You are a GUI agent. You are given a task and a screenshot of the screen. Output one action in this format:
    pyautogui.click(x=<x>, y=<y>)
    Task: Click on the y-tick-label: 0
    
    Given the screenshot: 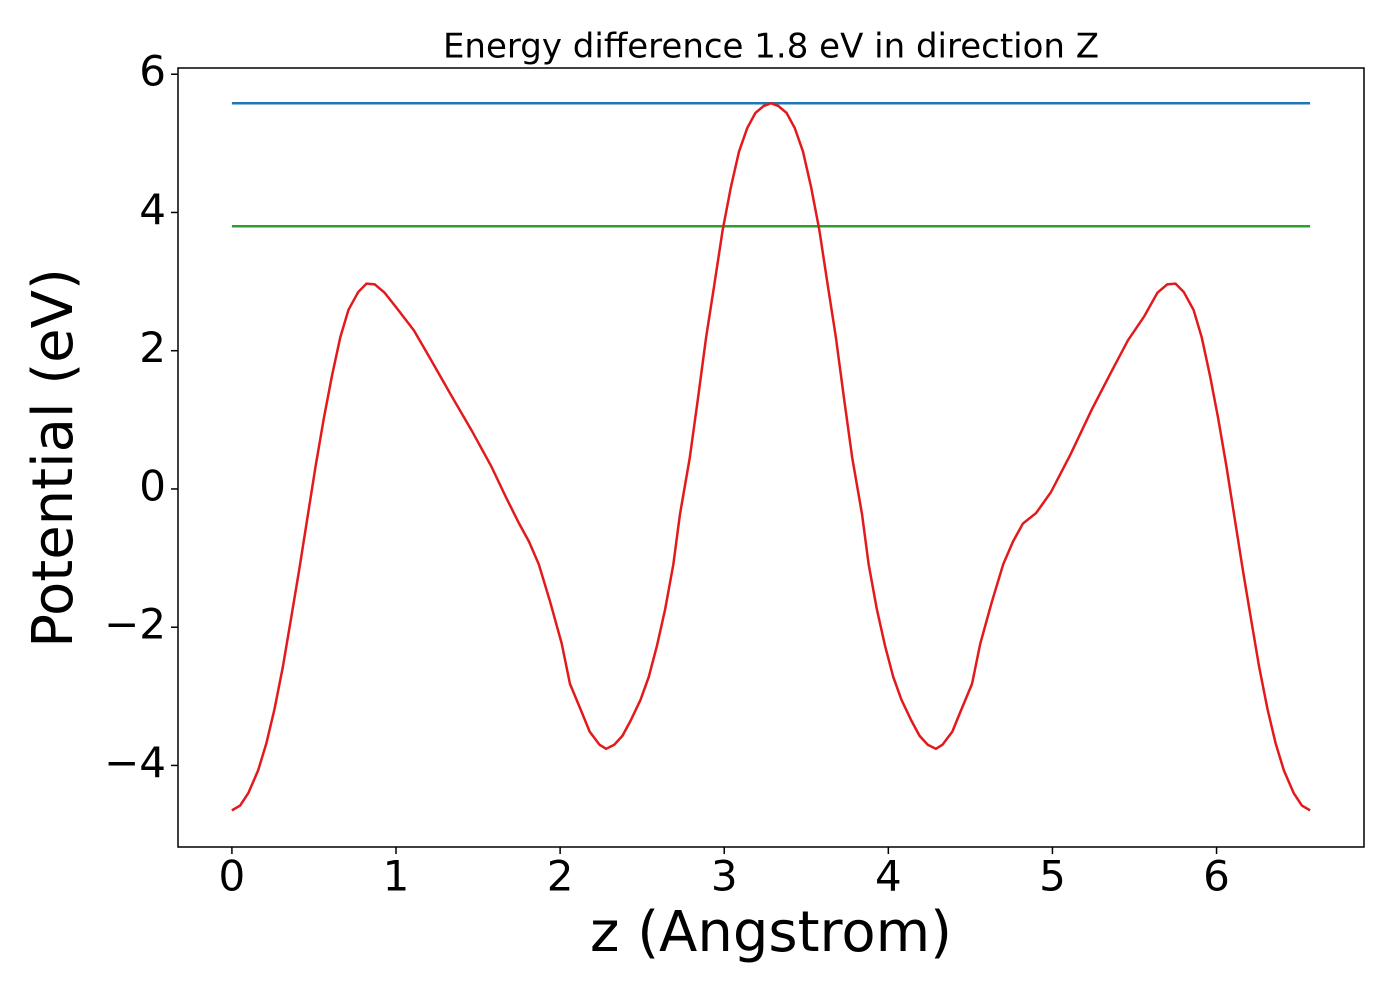 What is the action you would take?
    pyautogui.click(x=152, y=485)
    